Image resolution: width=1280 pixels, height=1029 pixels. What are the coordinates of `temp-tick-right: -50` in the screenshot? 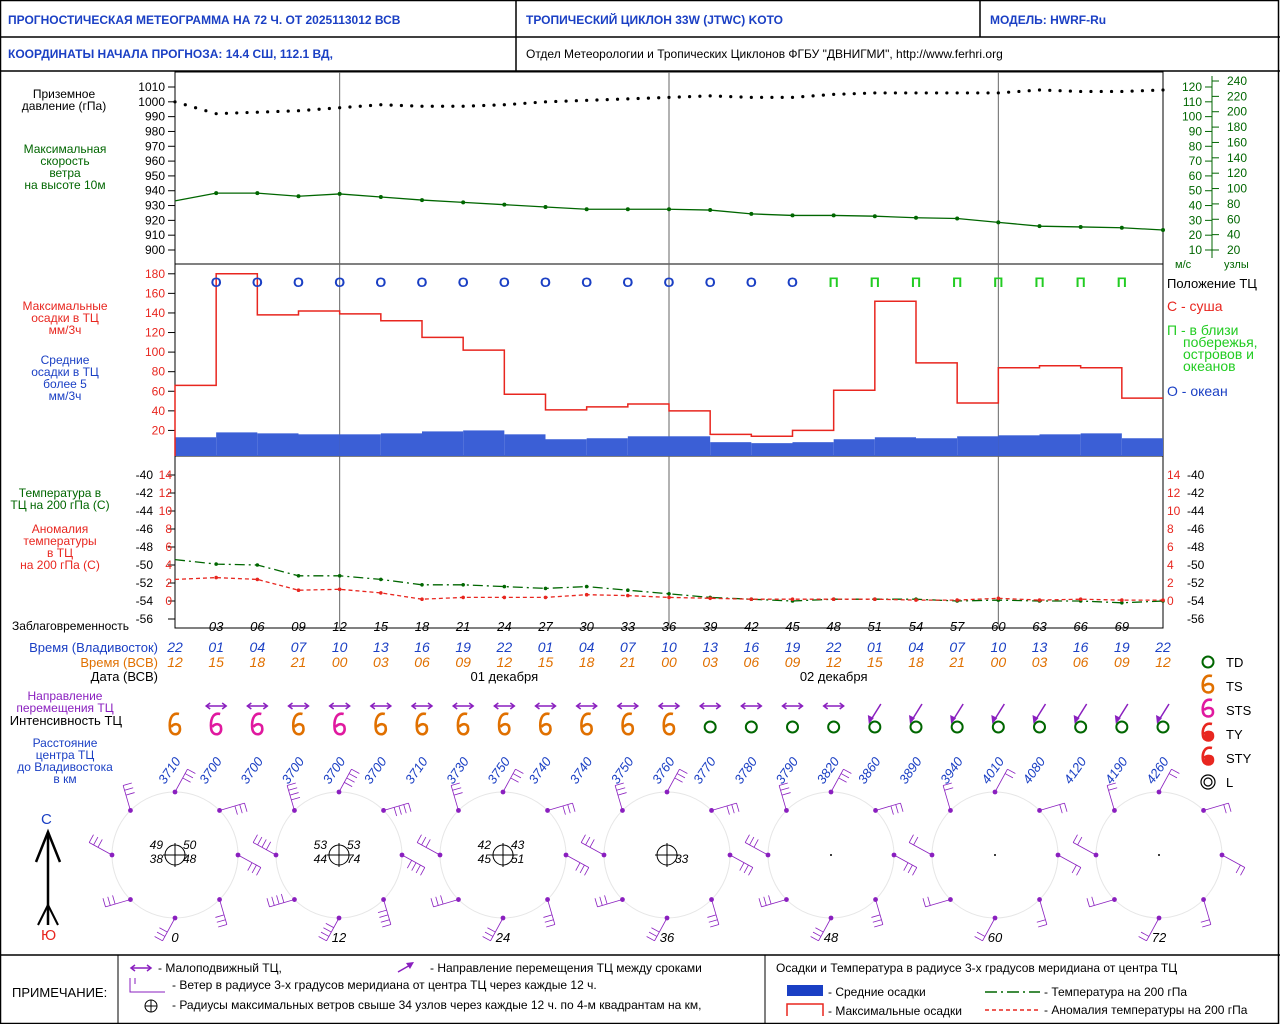 It's located at (1196, 565).